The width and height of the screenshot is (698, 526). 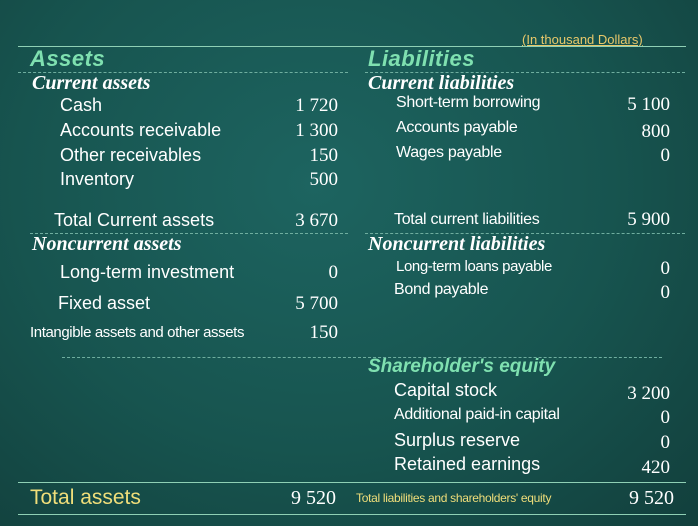 I want to click on liability-label-short-term-borrowing: Short-term borrowing, so click(x=468, y=102).